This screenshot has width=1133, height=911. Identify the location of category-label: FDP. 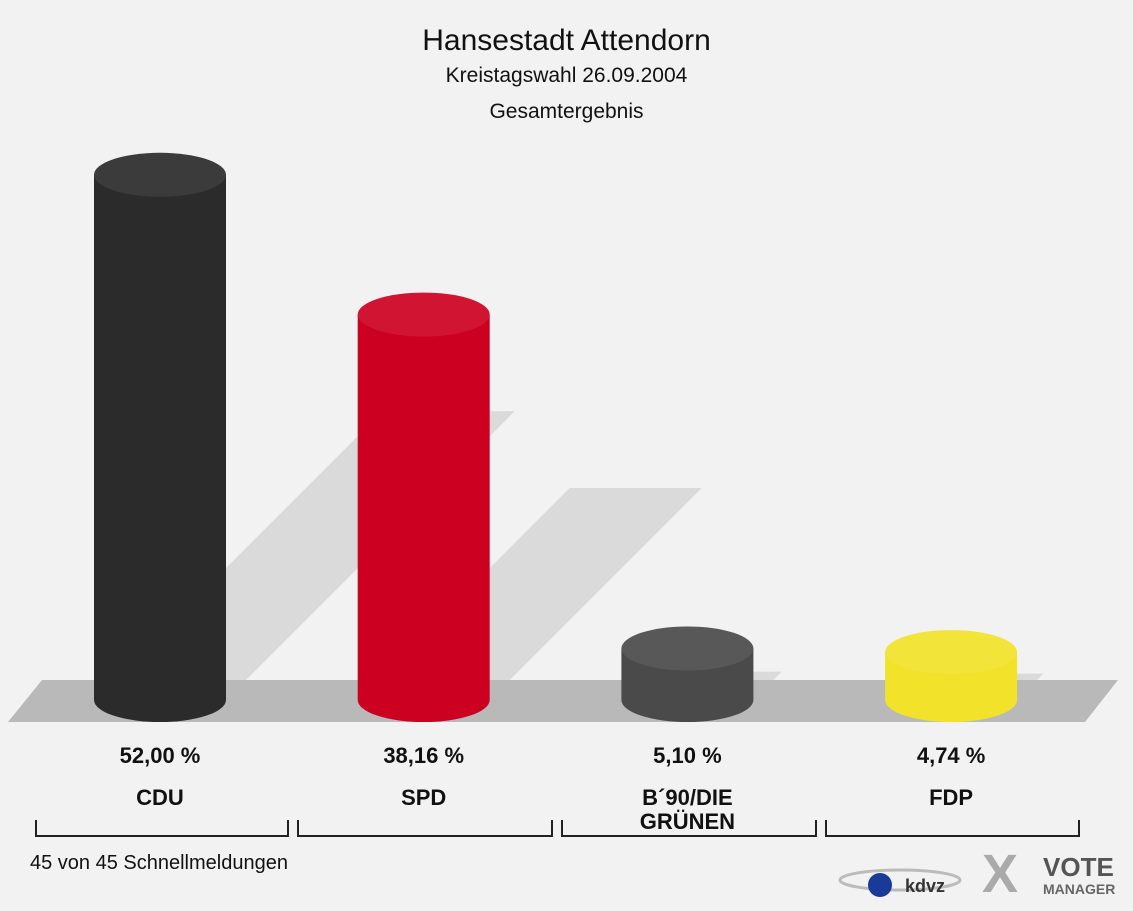
(951, 797).